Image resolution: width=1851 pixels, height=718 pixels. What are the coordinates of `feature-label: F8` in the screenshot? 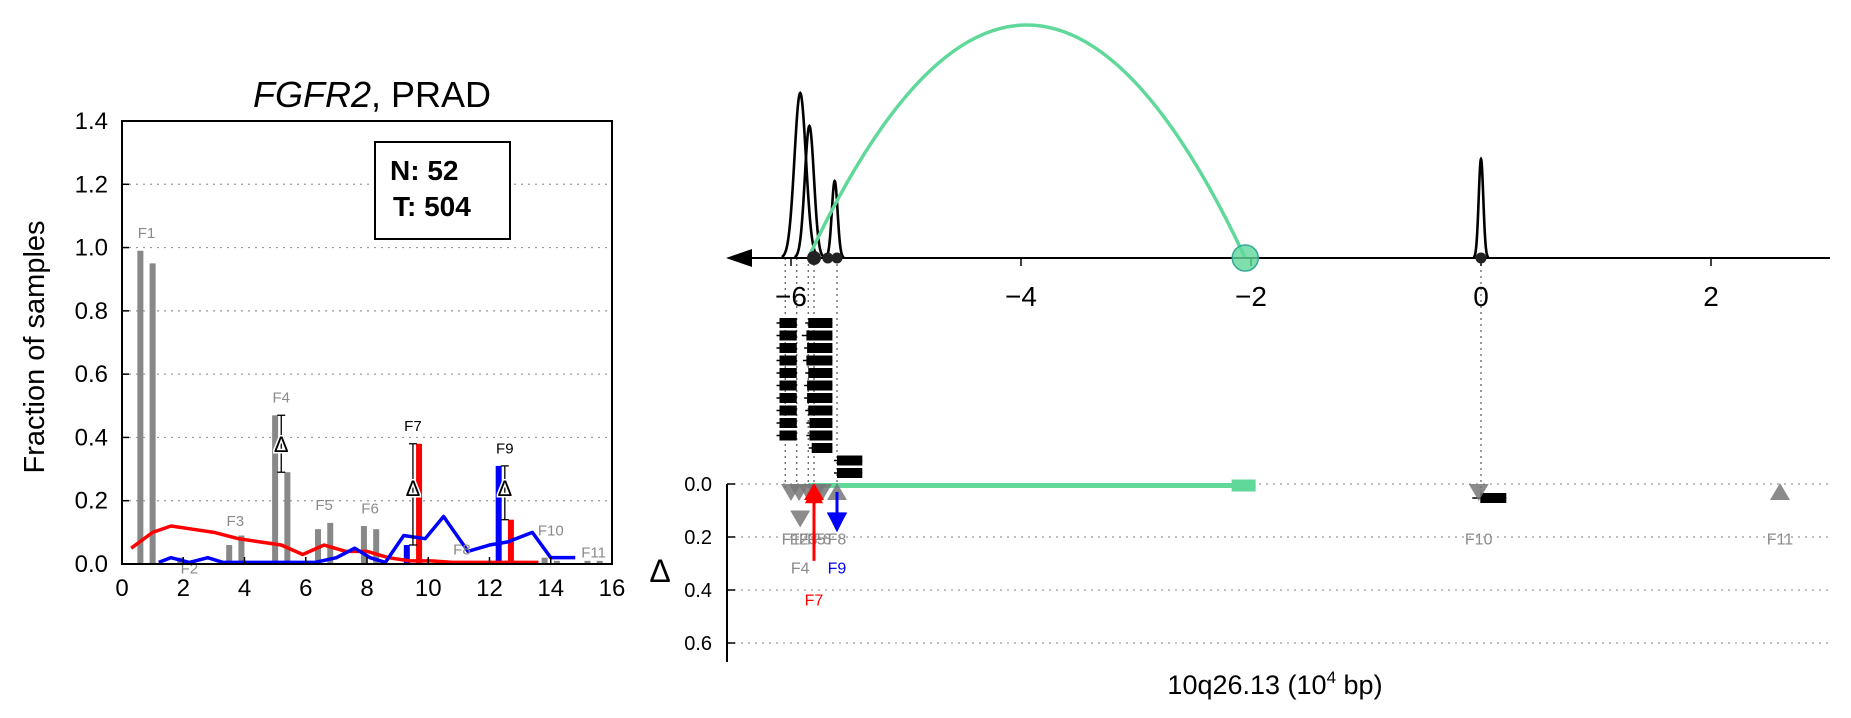 It's located at (462, 550).